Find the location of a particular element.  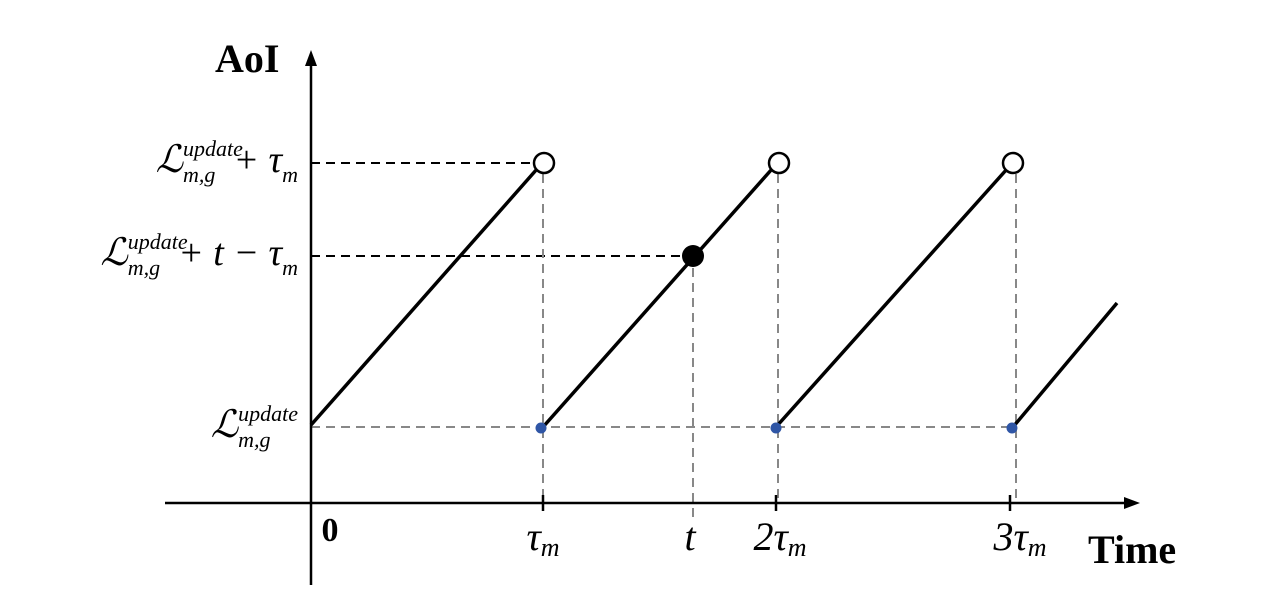

x-label: t is located at coordinates (690, 536).